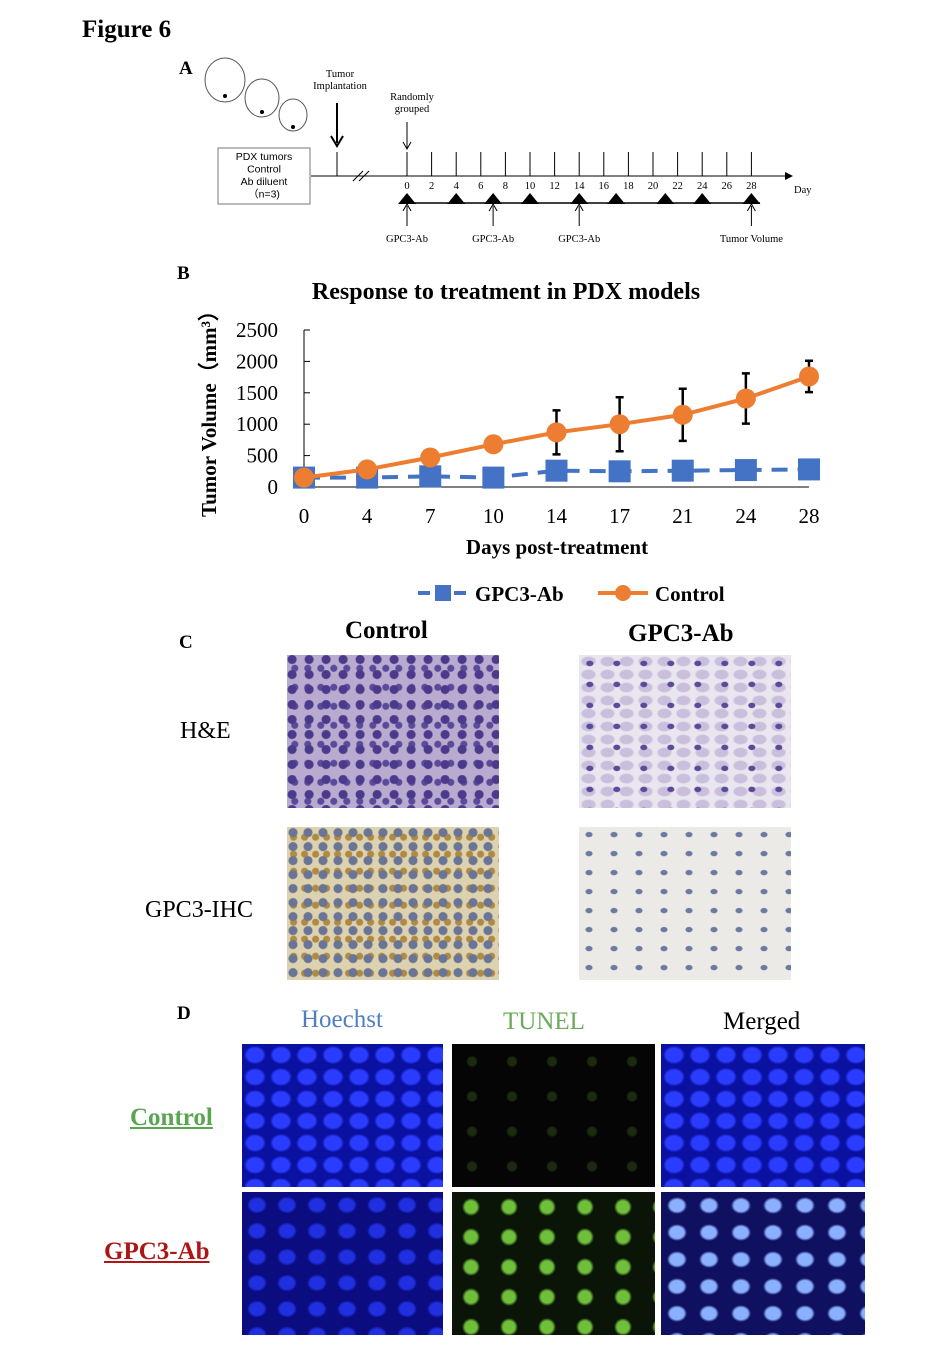  I want to click on day-tick-label: 28, so click(751, 186).